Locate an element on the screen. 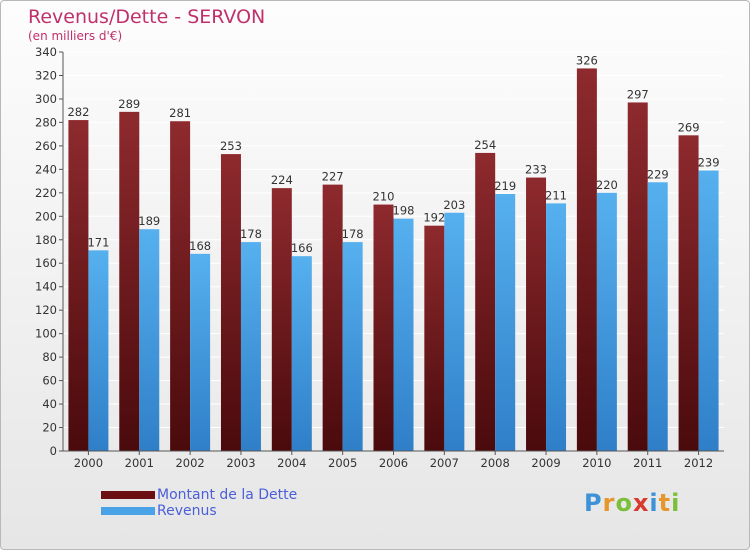 The width and height of the screenshot is (750, 550). data-label-revenus-2009: 211 is located at coordinates (556, 195).